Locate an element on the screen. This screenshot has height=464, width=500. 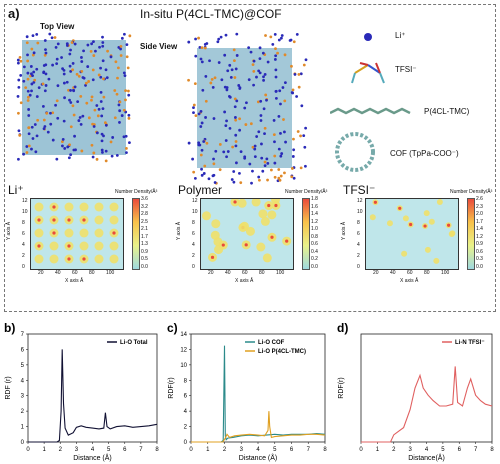
y-tick-label: 7 is located at coordinates (23, 335).